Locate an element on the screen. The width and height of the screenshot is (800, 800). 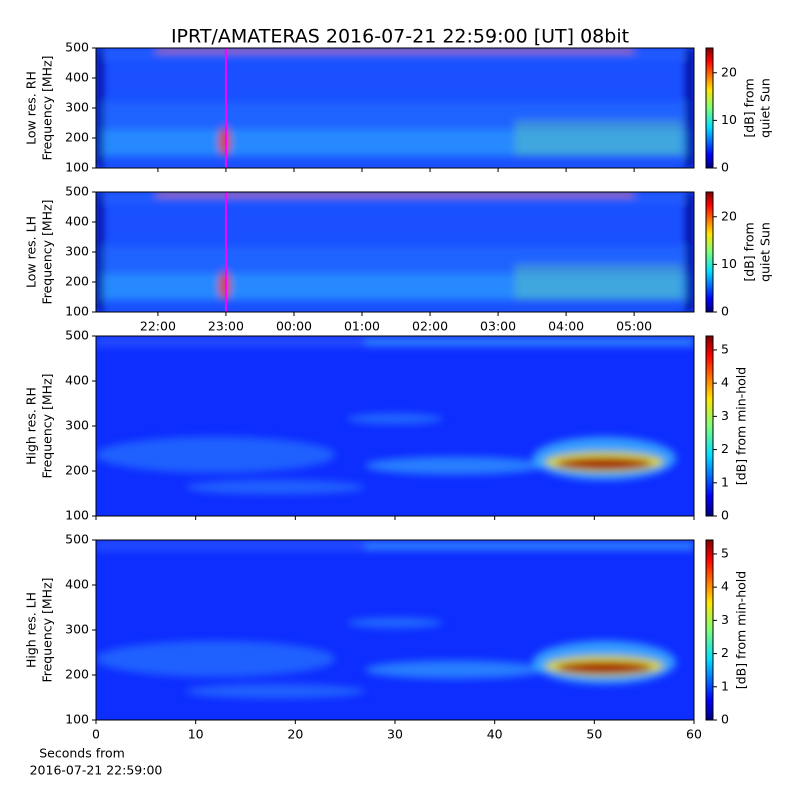
x-tick-label: 03:00 is located at coordinates (498, 326).